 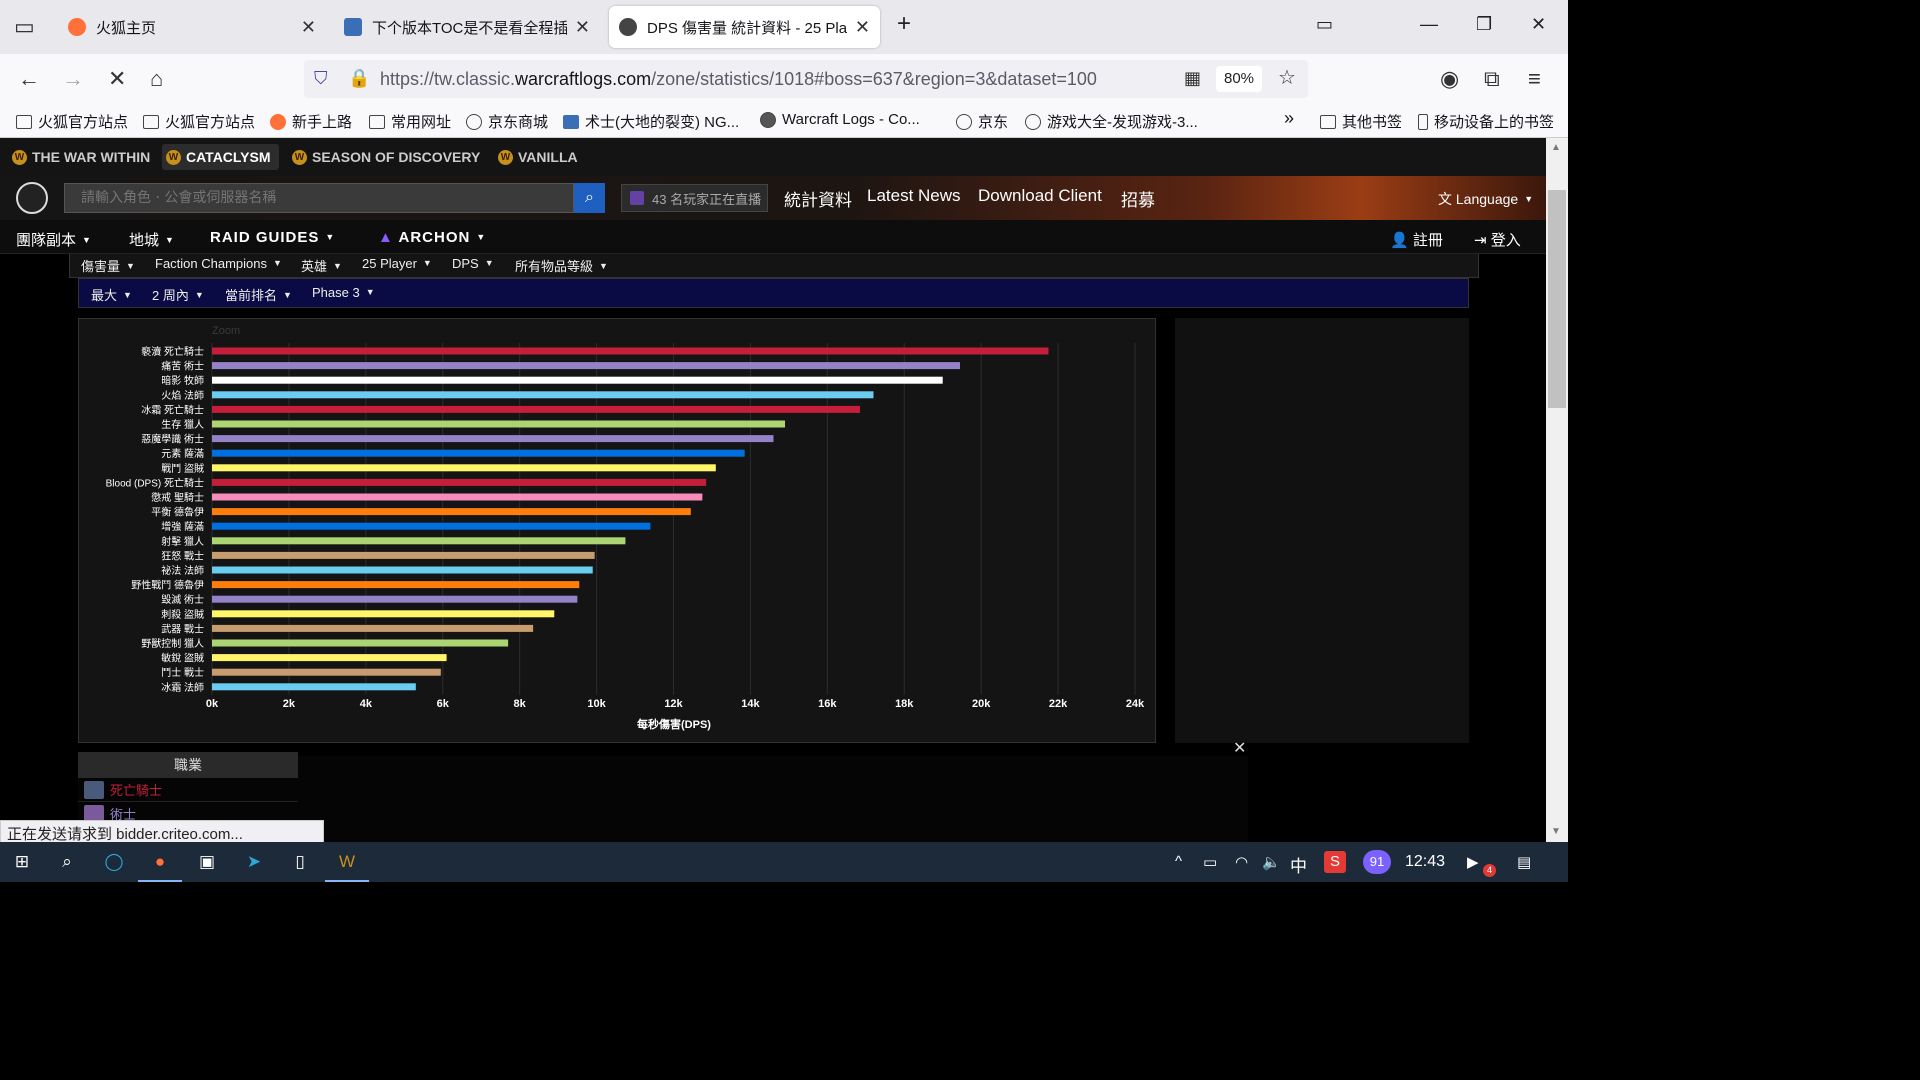 I want to click on ad-close-icon: ✕, so click(x=1240, y=748).